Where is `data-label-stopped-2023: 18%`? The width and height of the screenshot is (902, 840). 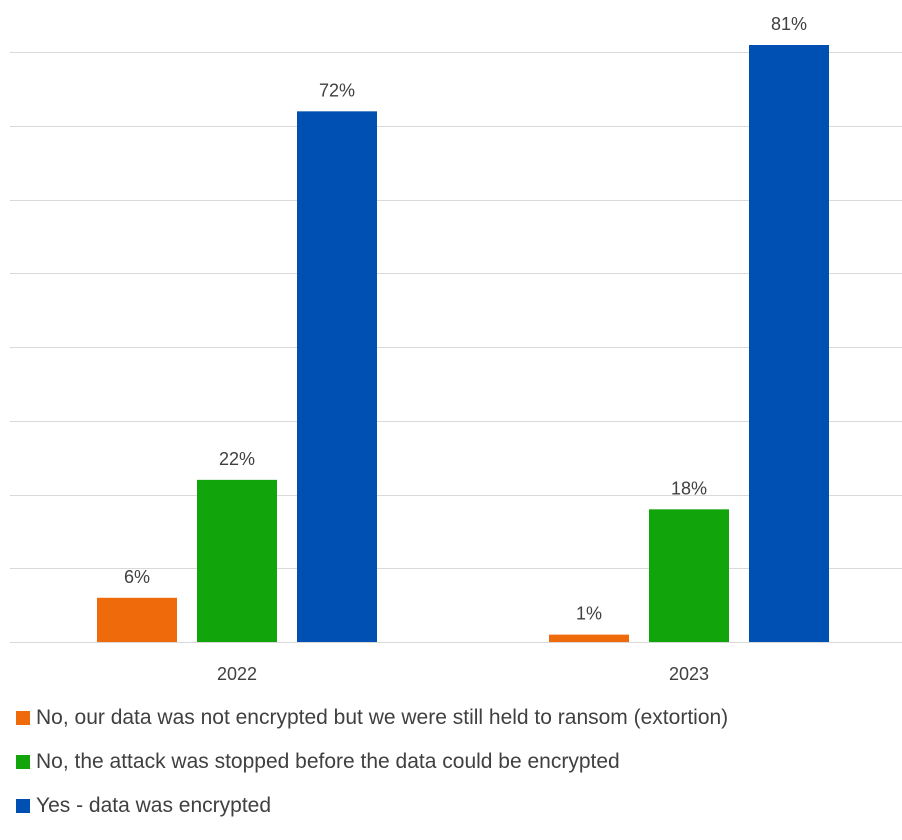
data-label-stopped-2023: 18% is located at coordinates (689, 488).